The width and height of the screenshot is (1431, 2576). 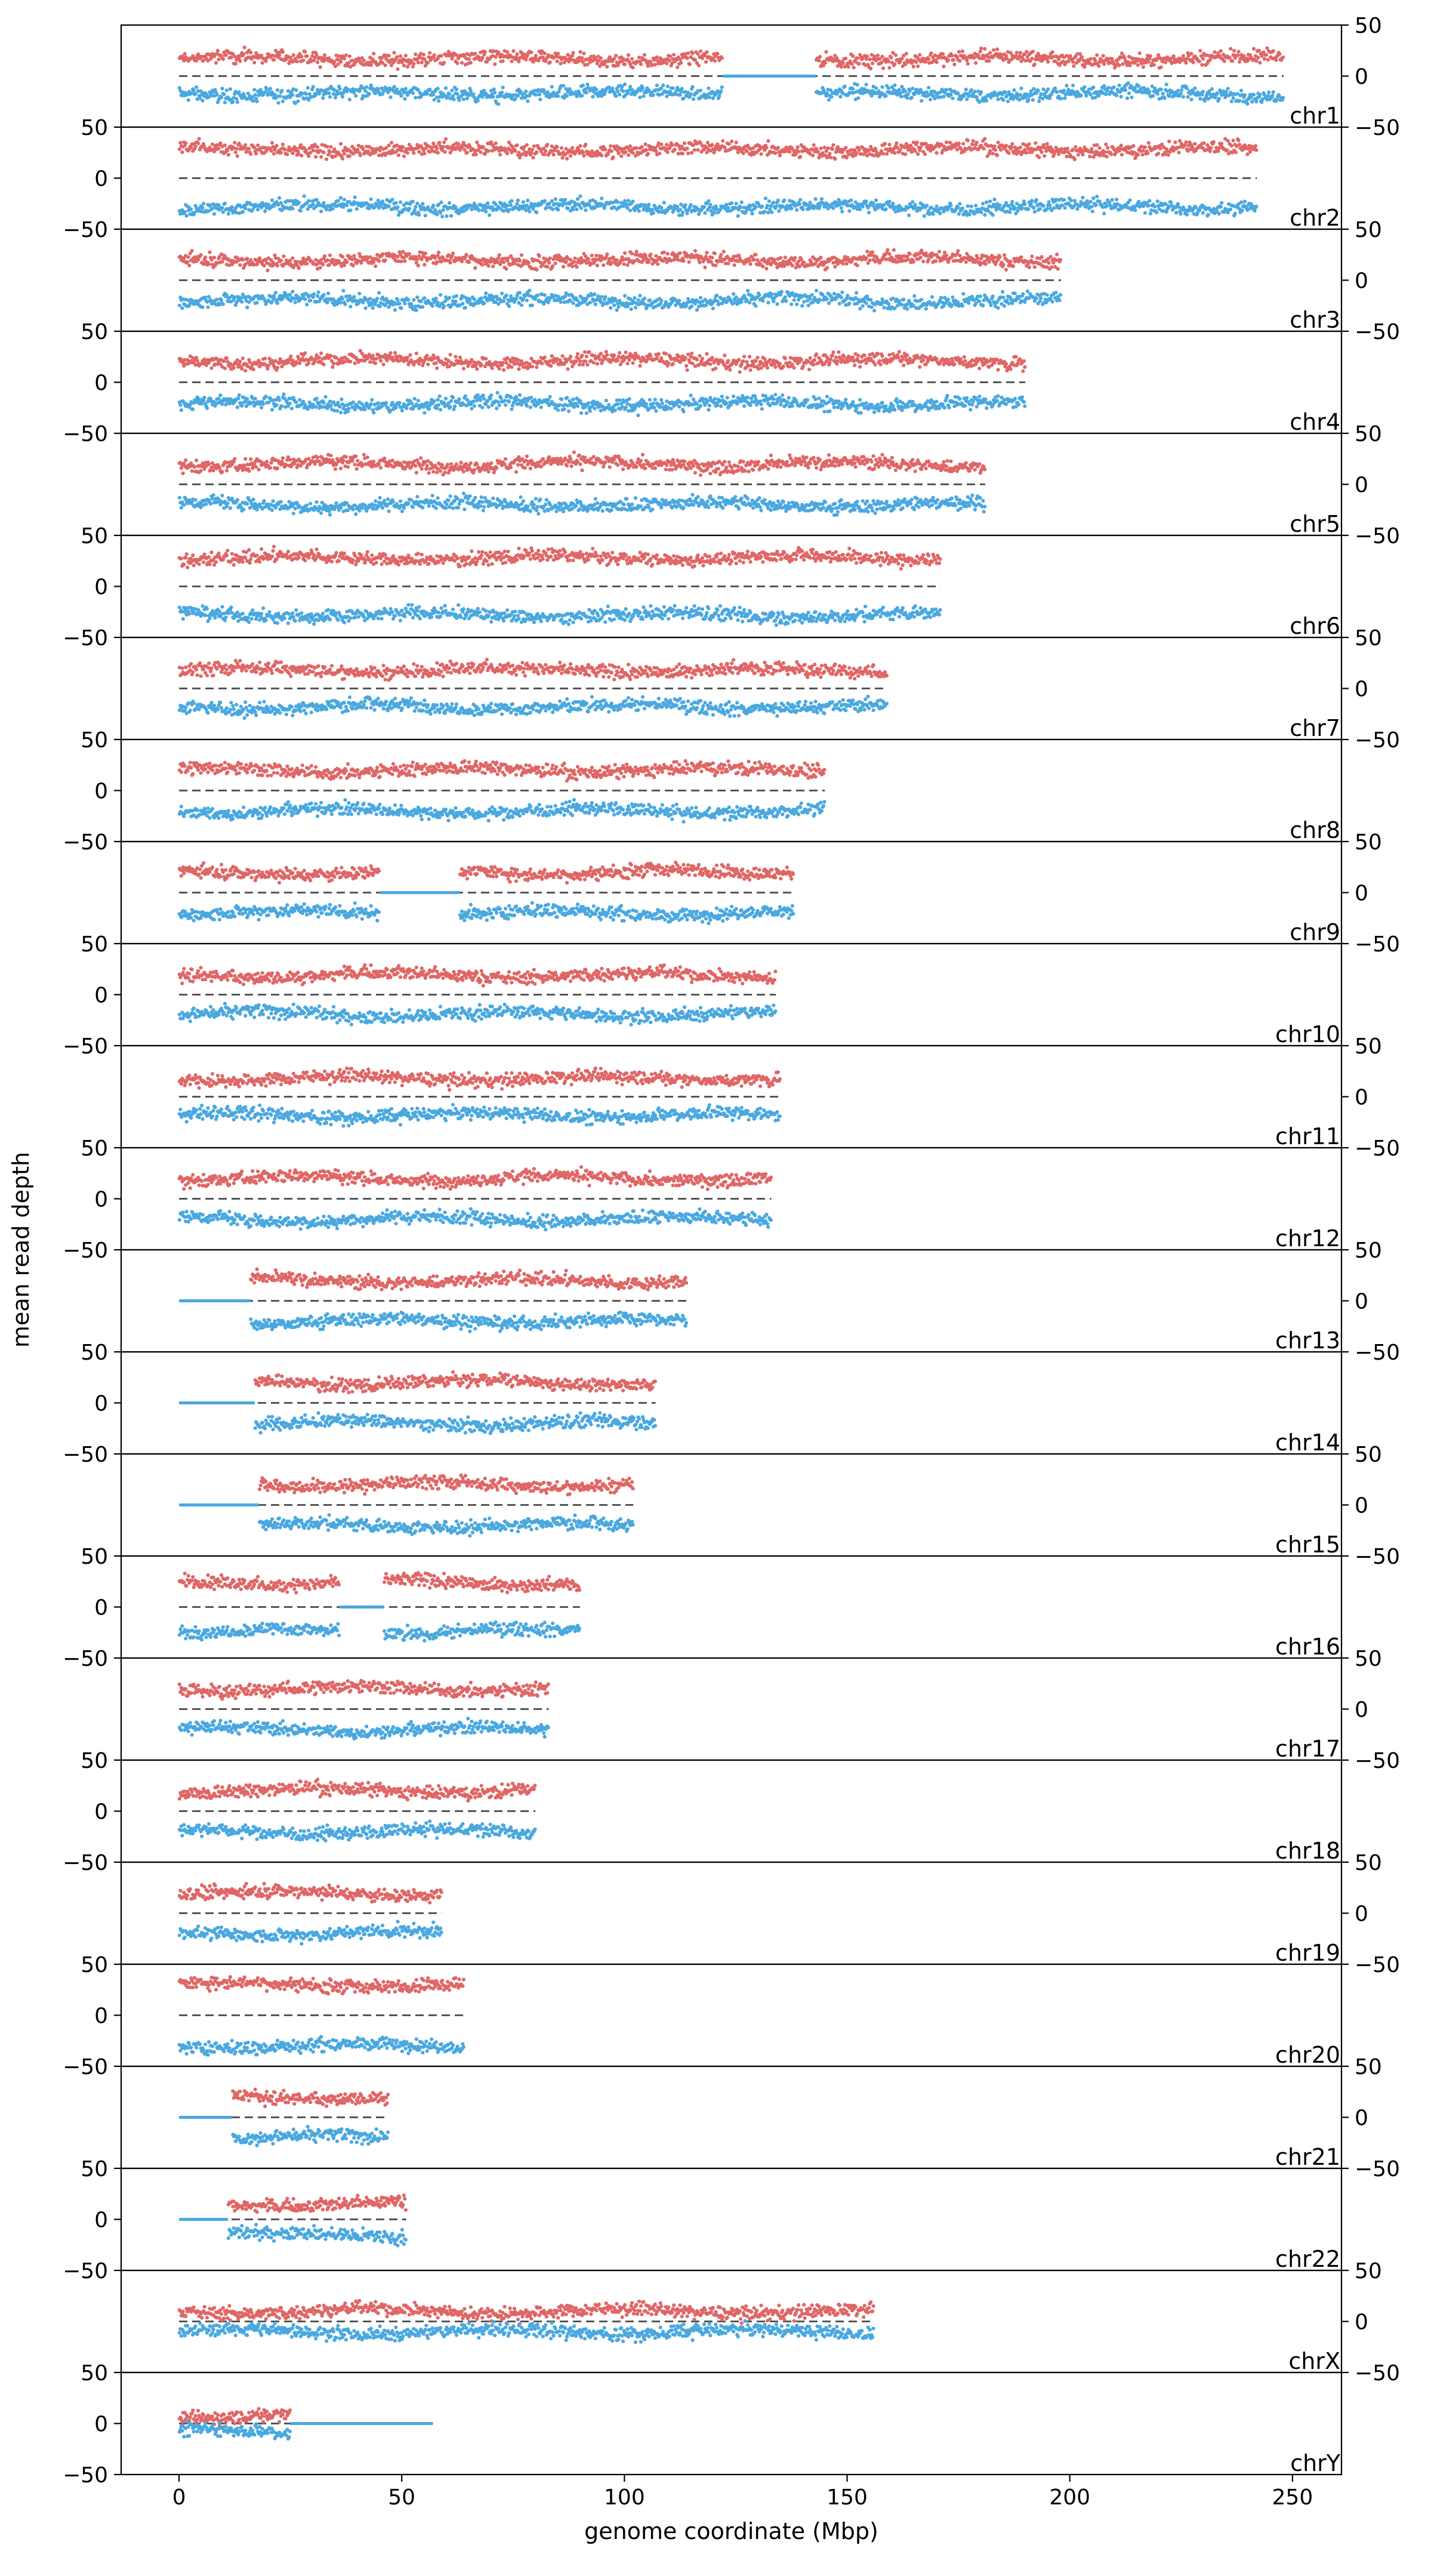 I want to click on y-tick-label: 0, so click(x=1361, y=77).